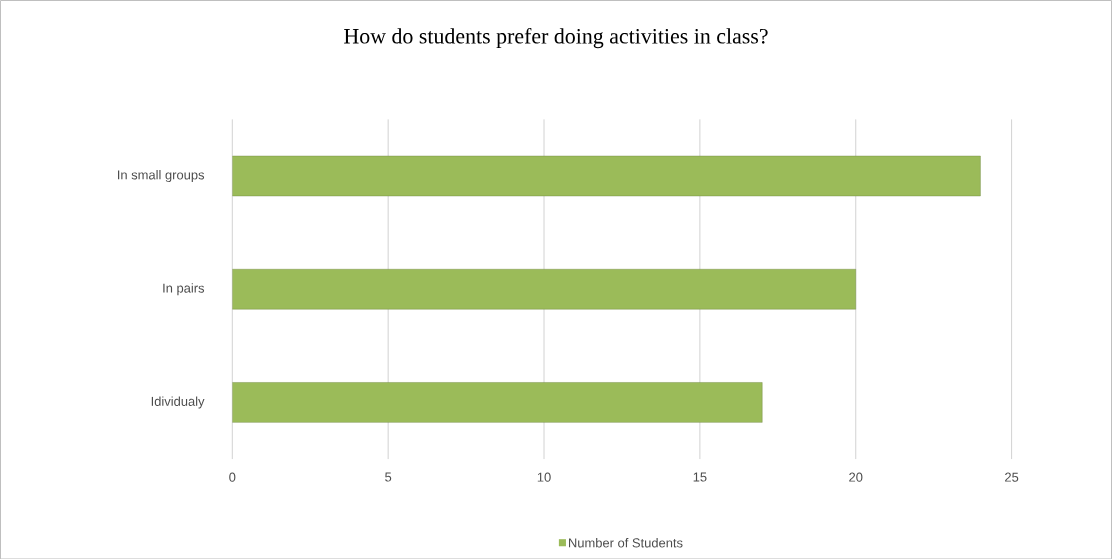  I want to click on x-tick-label: 0, so click(232, 477).